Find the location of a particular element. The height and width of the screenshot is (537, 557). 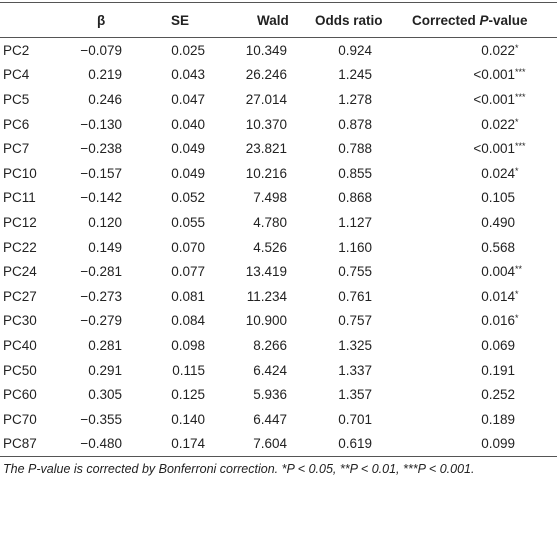

cell: 0.246 is located at coordinates (105, 99).